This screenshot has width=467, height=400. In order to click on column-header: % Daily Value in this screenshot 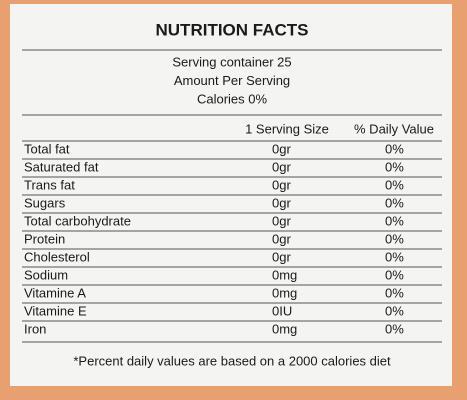, I will do `click(394, 128)`.